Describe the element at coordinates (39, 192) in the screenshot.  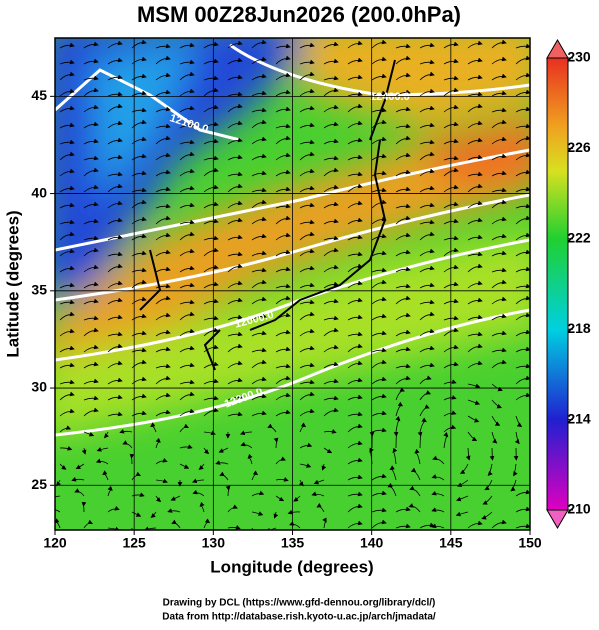
I see `y-tick-label: 40` at that location.